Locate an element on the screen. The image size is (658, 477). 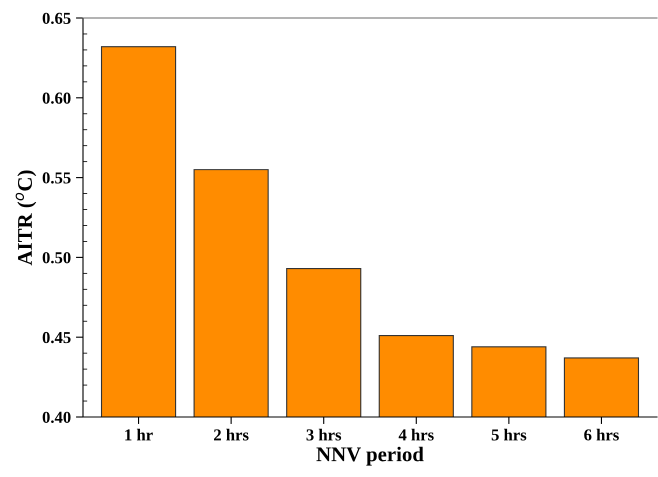
x-tick-label: 5 hrs is located at coordinates (509, 434).